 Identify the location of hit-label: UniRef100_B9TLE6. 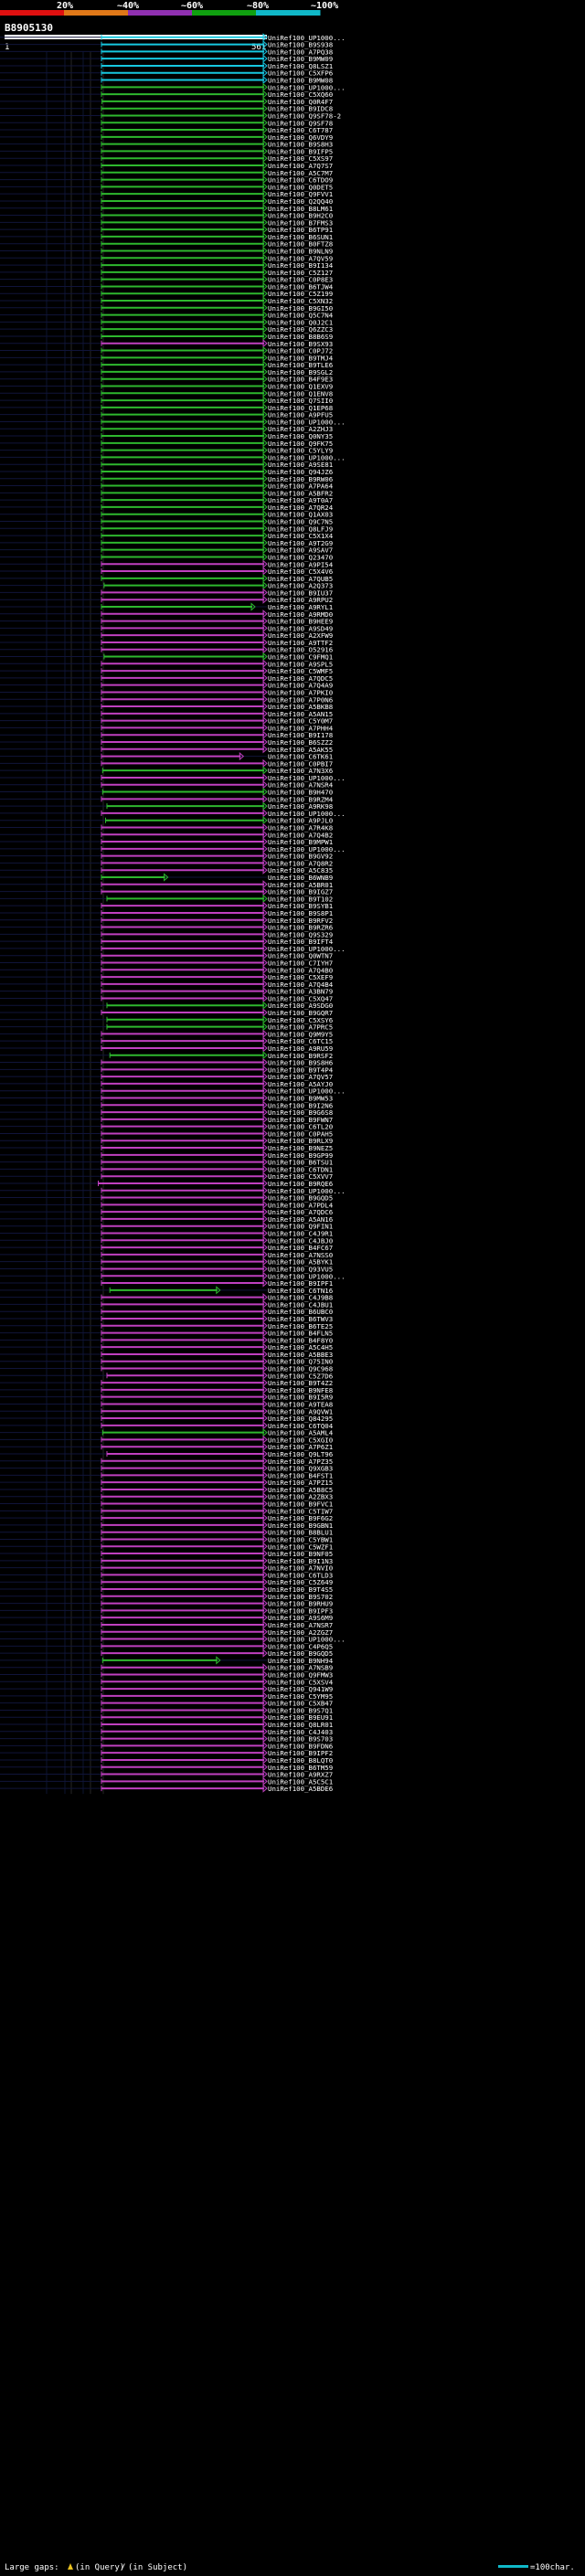
(300, 365).